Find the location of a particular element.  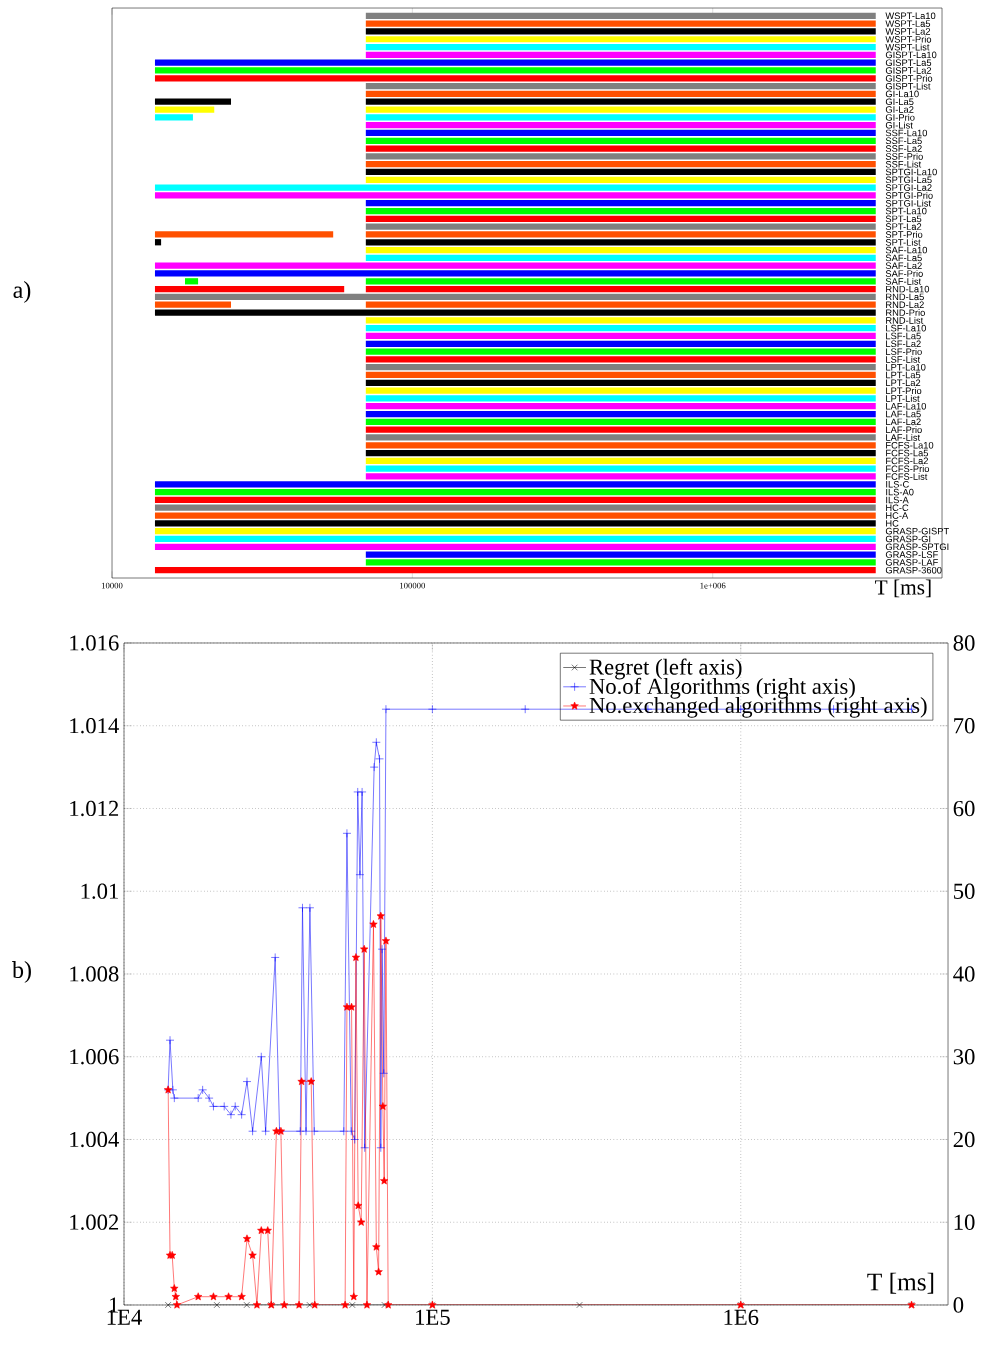

y-tick-label: SPT-La5 is located at coordinates (903, 219).